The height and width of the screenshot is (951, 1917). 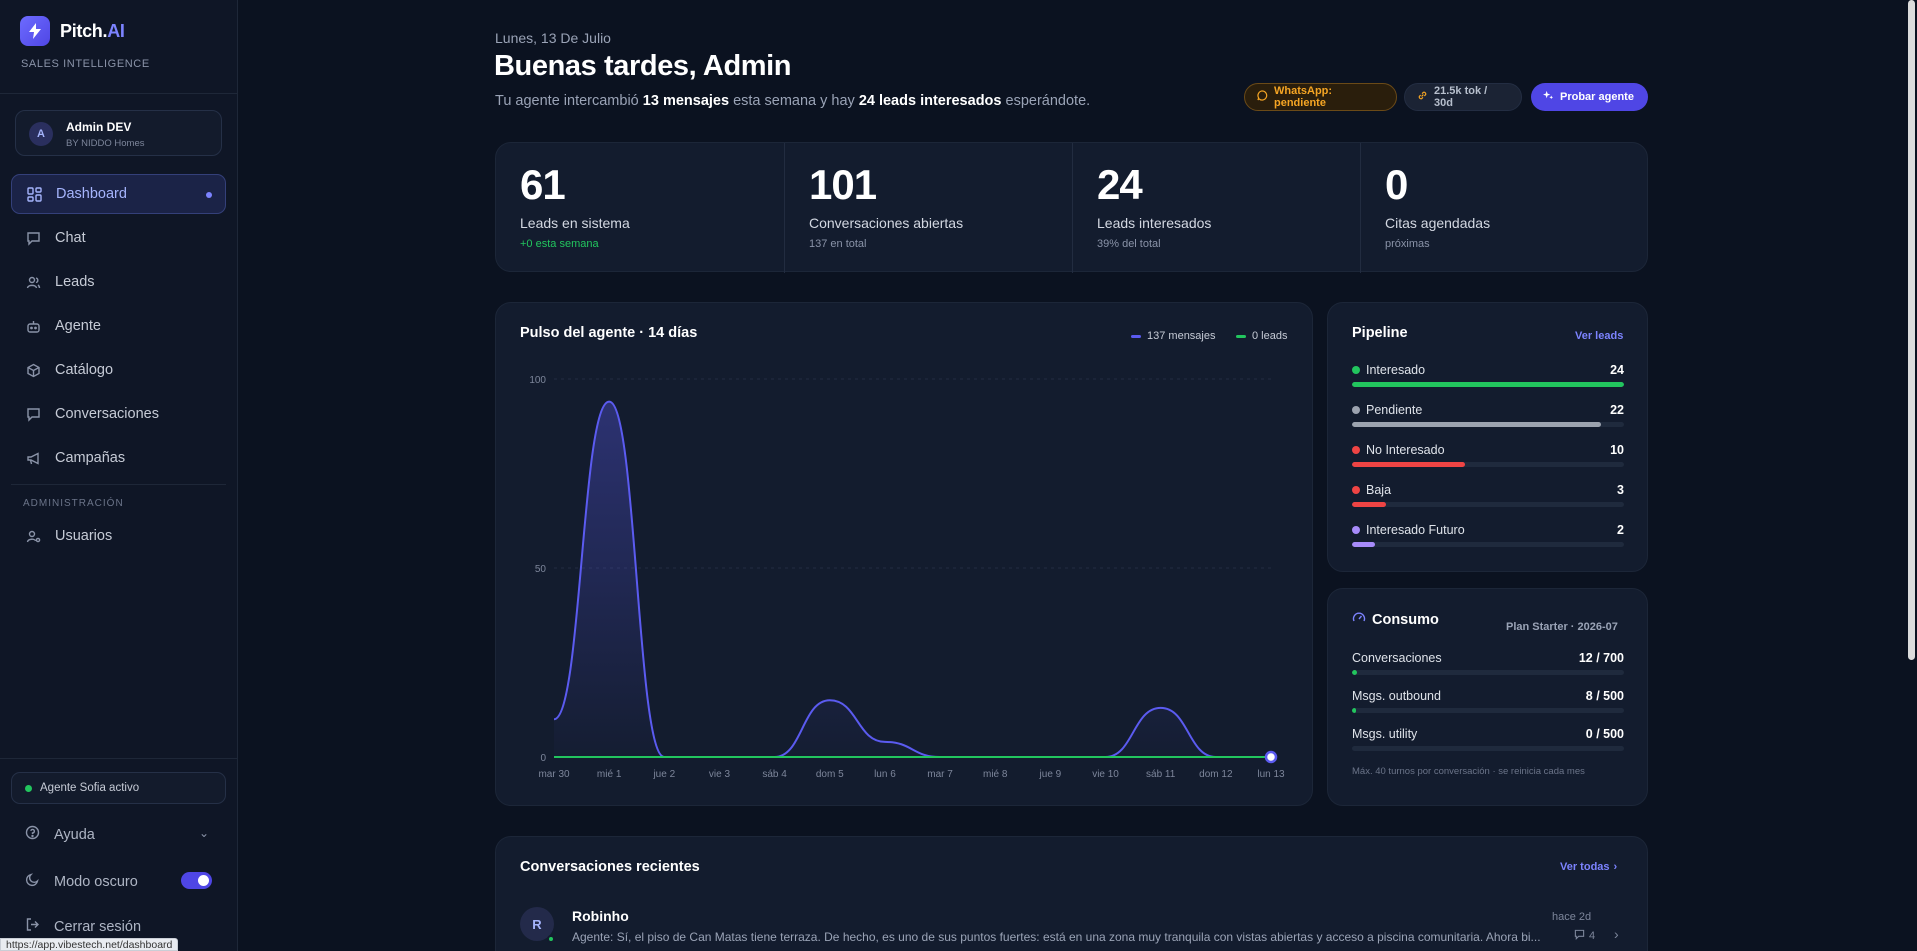 I want to click on usage-label: Conversaciones, so click(x=1397, y=658).